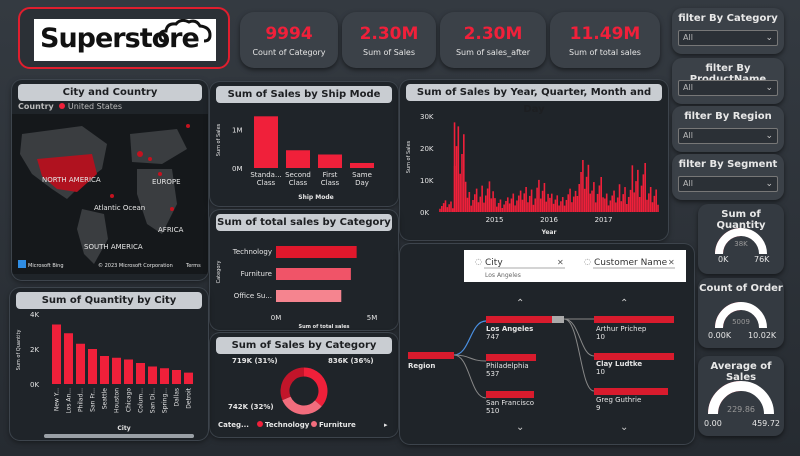 The image size is (800, 456). I want to click on gauge: 5009 0.00K 10.02K, so click(741, 321).